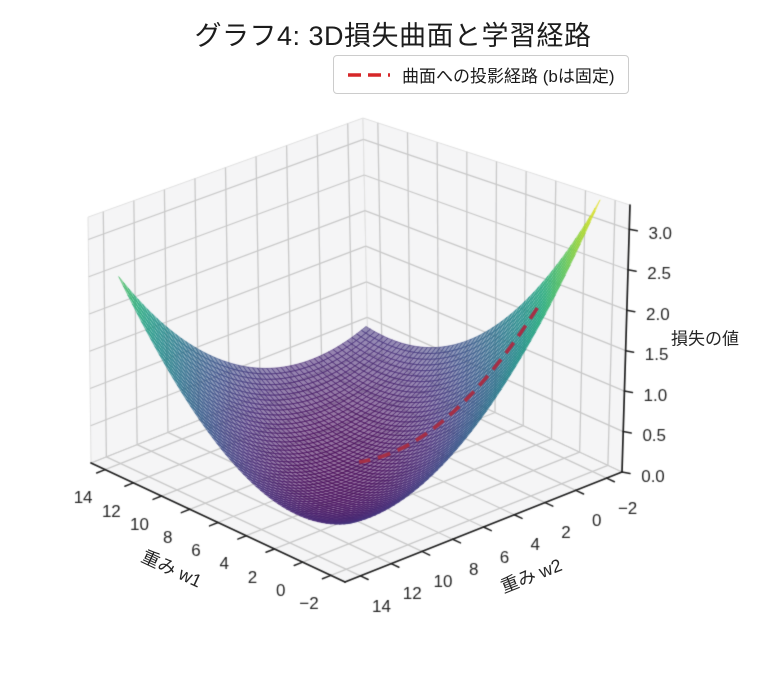 Image resolution: width=760 pixels, height=680 pixels. Describe the element at coordinates (705, 339) in the screenshot. I see `z-axis-label: 損失の値` at that location.